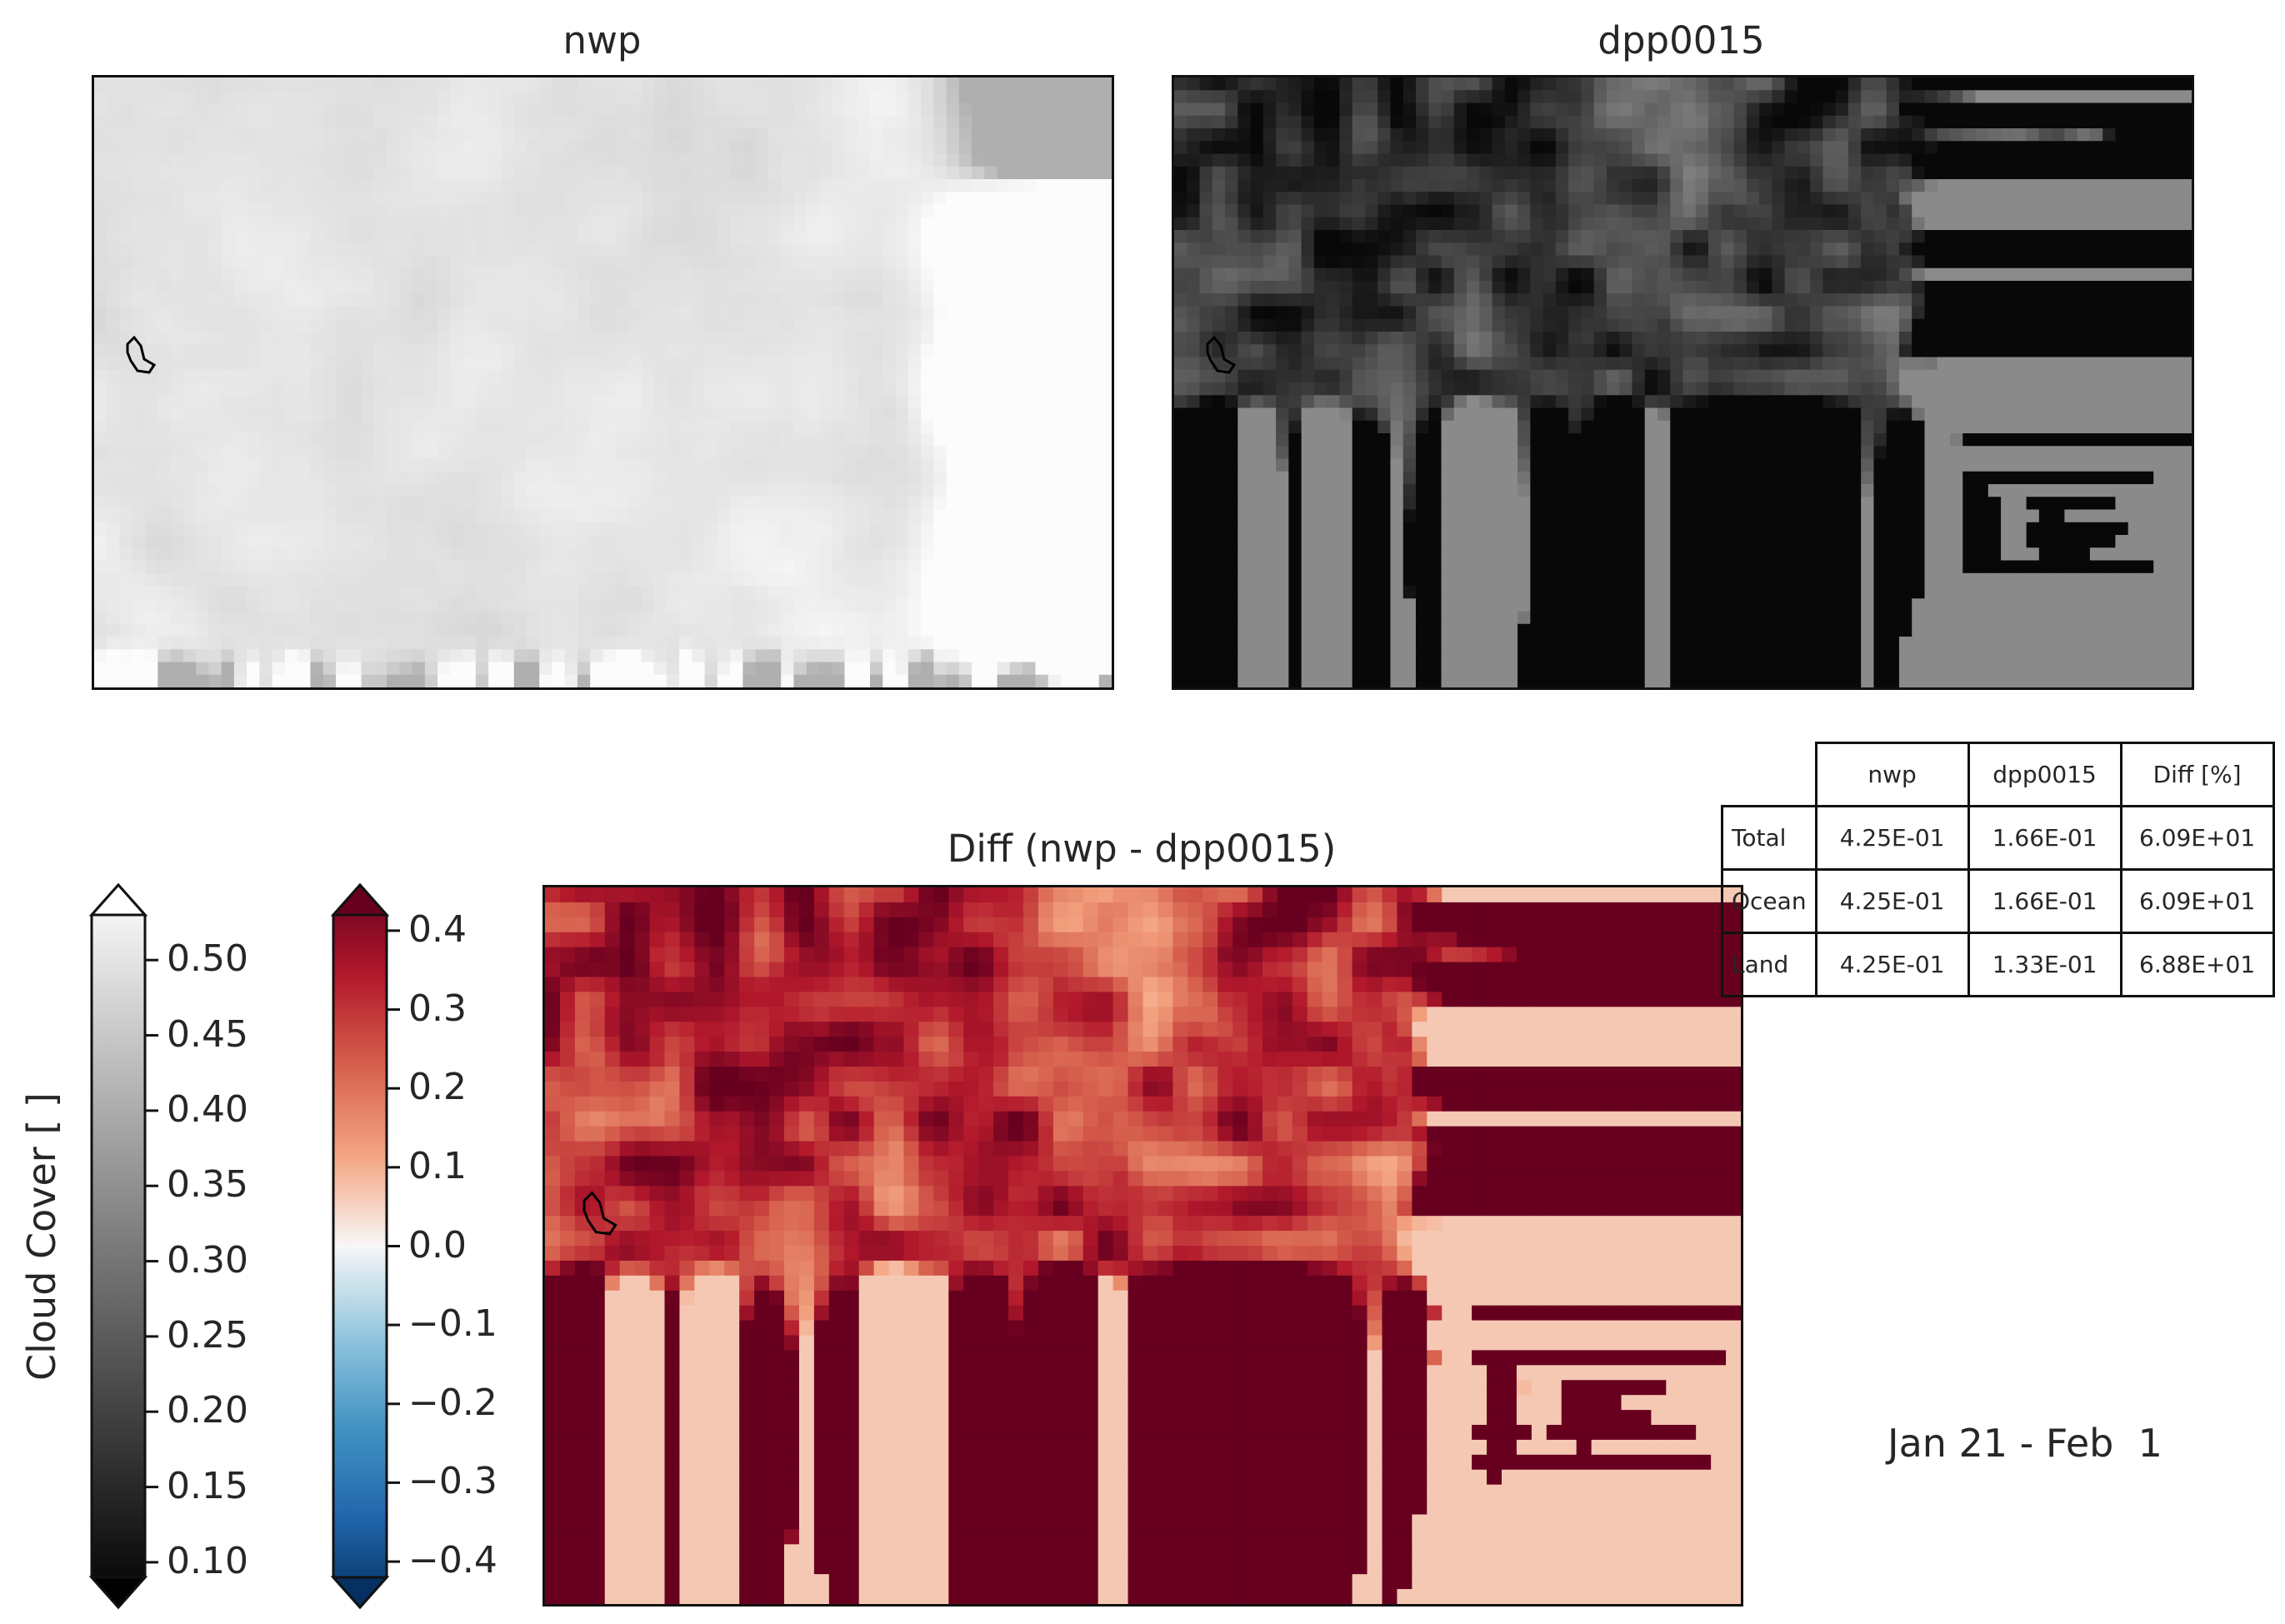  I want to click on nwp-title: nwp, so click(602, 40).